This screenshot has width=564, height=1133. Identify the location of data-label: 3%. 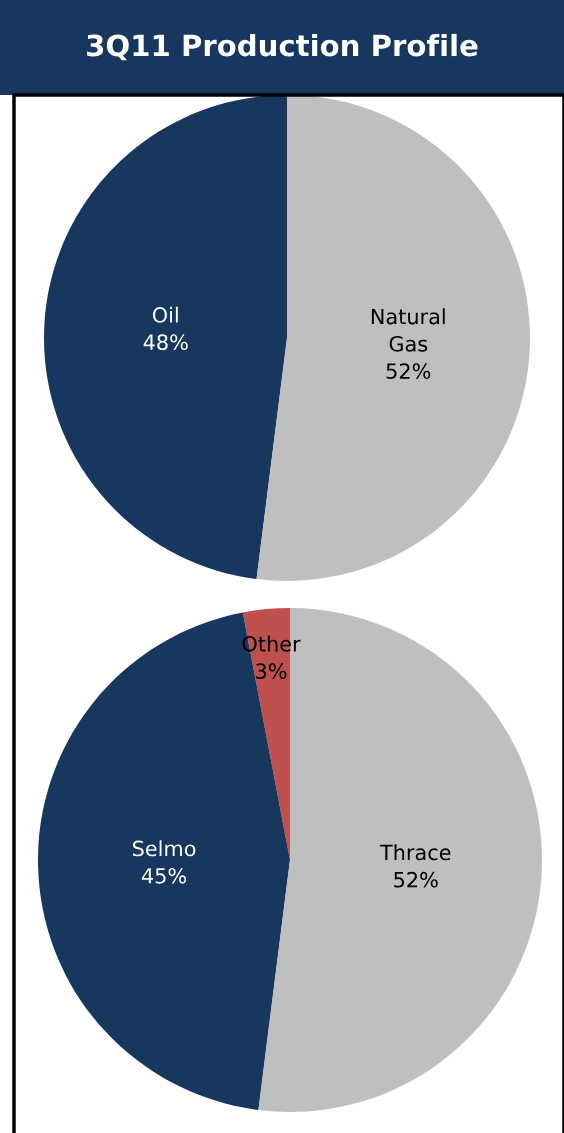
(271, 671).